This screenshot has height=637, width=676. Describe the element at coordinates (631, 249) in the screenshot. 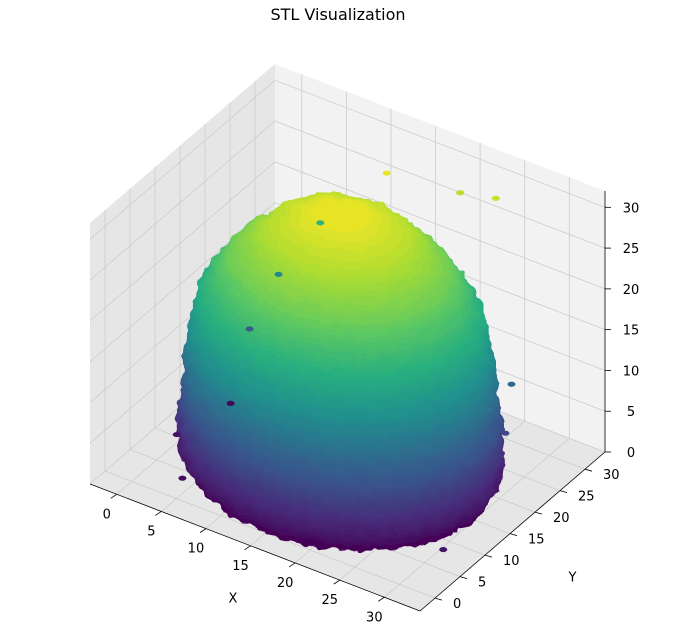

I see `z-tick-label: 25` at that location.